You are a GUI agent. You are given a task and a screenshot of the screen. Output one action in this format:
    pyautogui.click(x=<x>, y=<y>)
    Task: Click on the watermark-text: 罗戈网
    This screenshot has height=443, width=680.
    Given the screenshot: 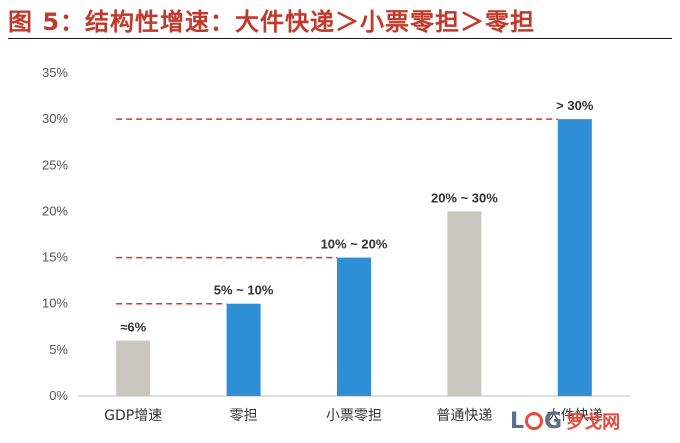 What is the action you would take?
    pyautogui.click(x=593, y=422)
    